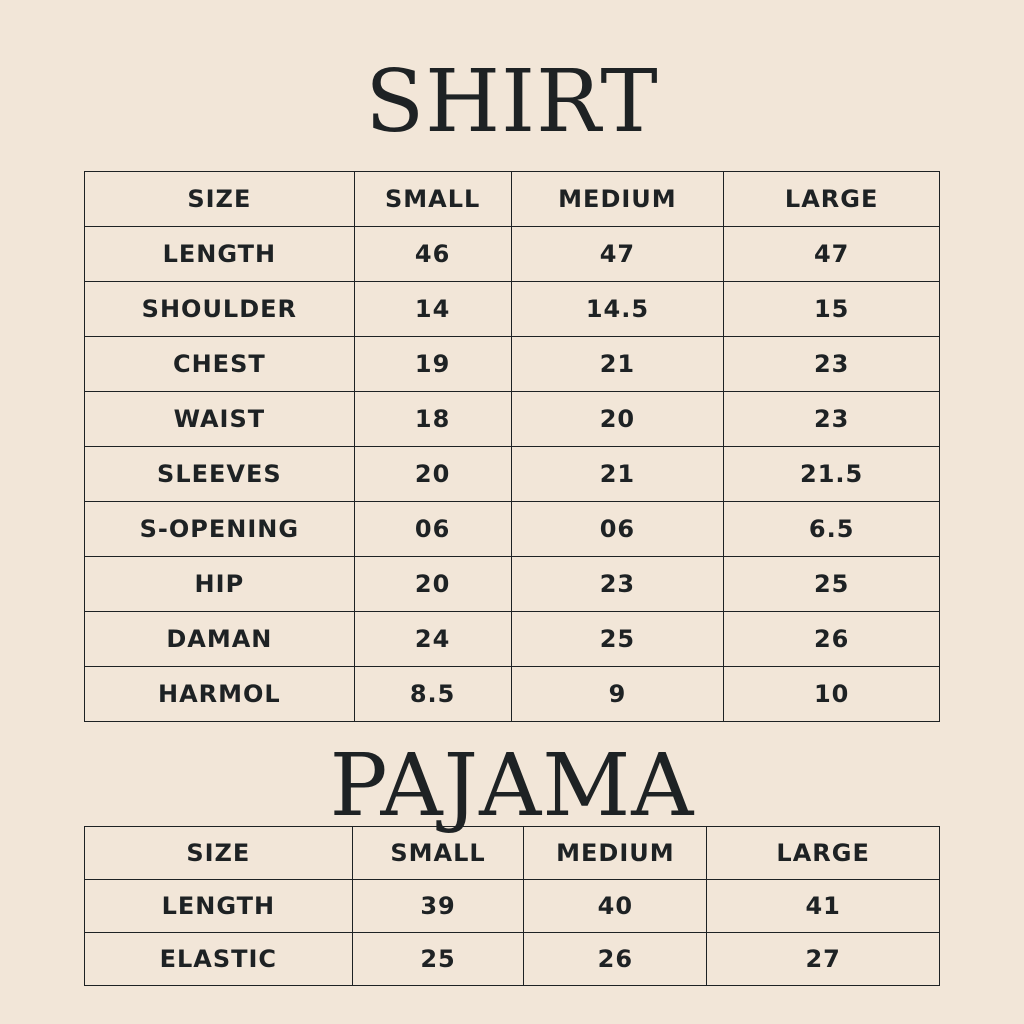 This screenshot has height=1024, width=1024. Describe the element at coordinates (438, 906) in the screenshot. I see `cell-value: 39` at that location.